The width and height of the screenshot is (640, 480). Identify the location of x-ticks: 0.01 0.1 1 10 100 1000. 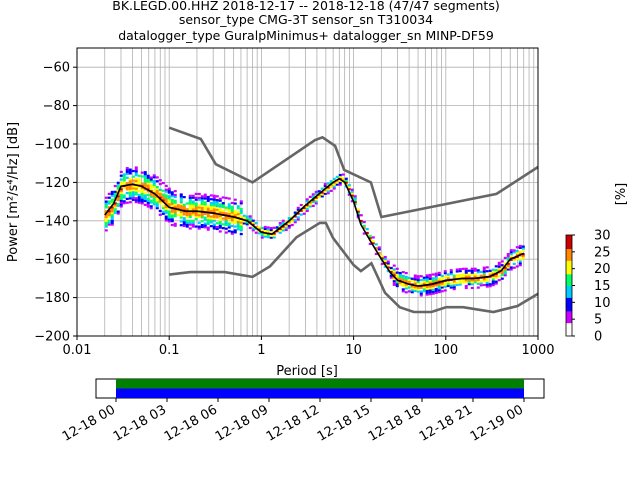
(309, 347).